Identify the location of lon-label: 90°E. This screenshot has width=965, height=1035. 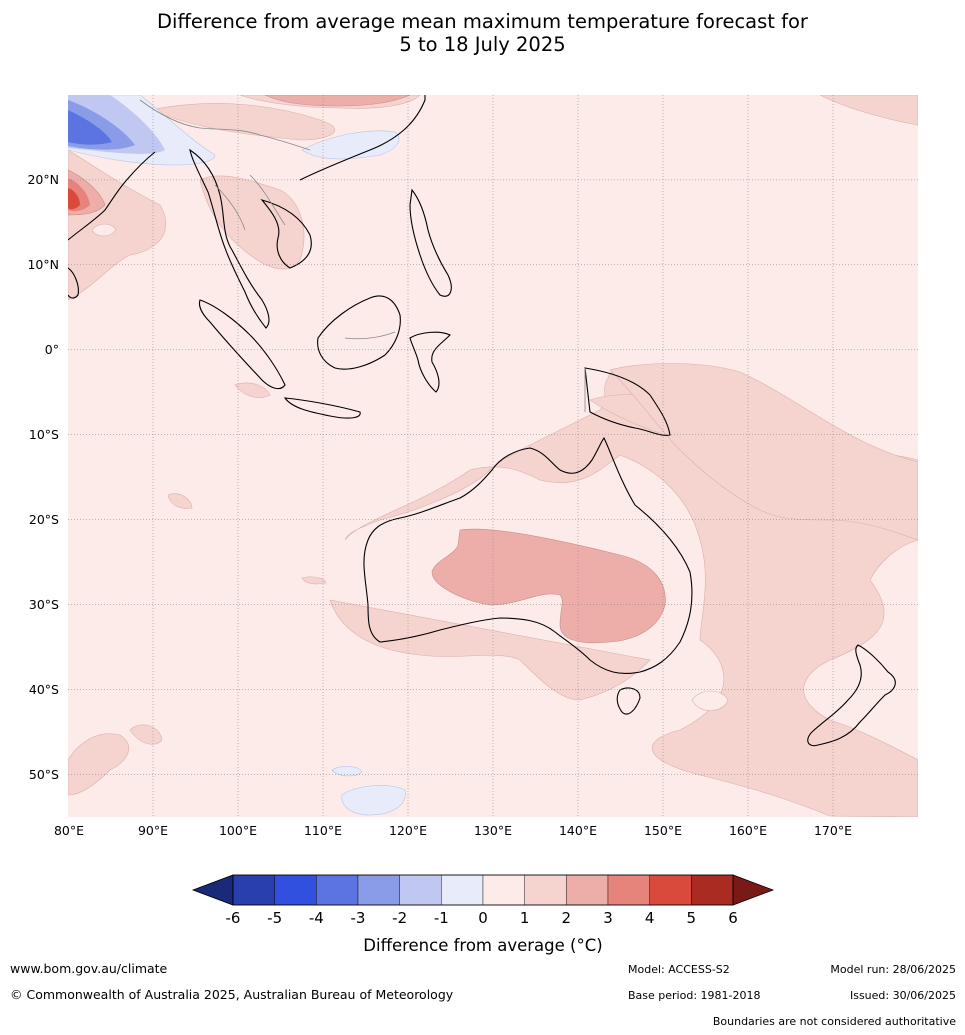
(153, 830).